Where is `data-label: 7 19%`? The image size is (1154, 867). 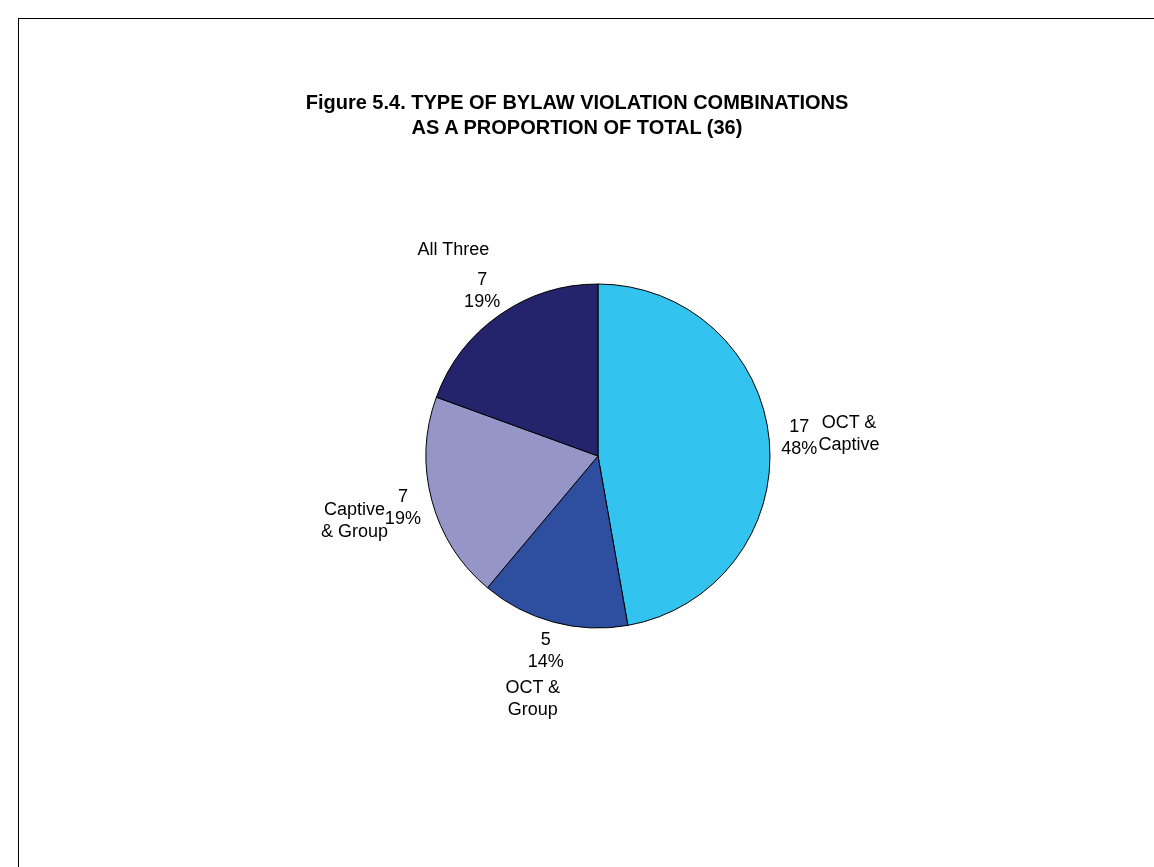
data-label: 7 19% is located at coordinates (482, 289).